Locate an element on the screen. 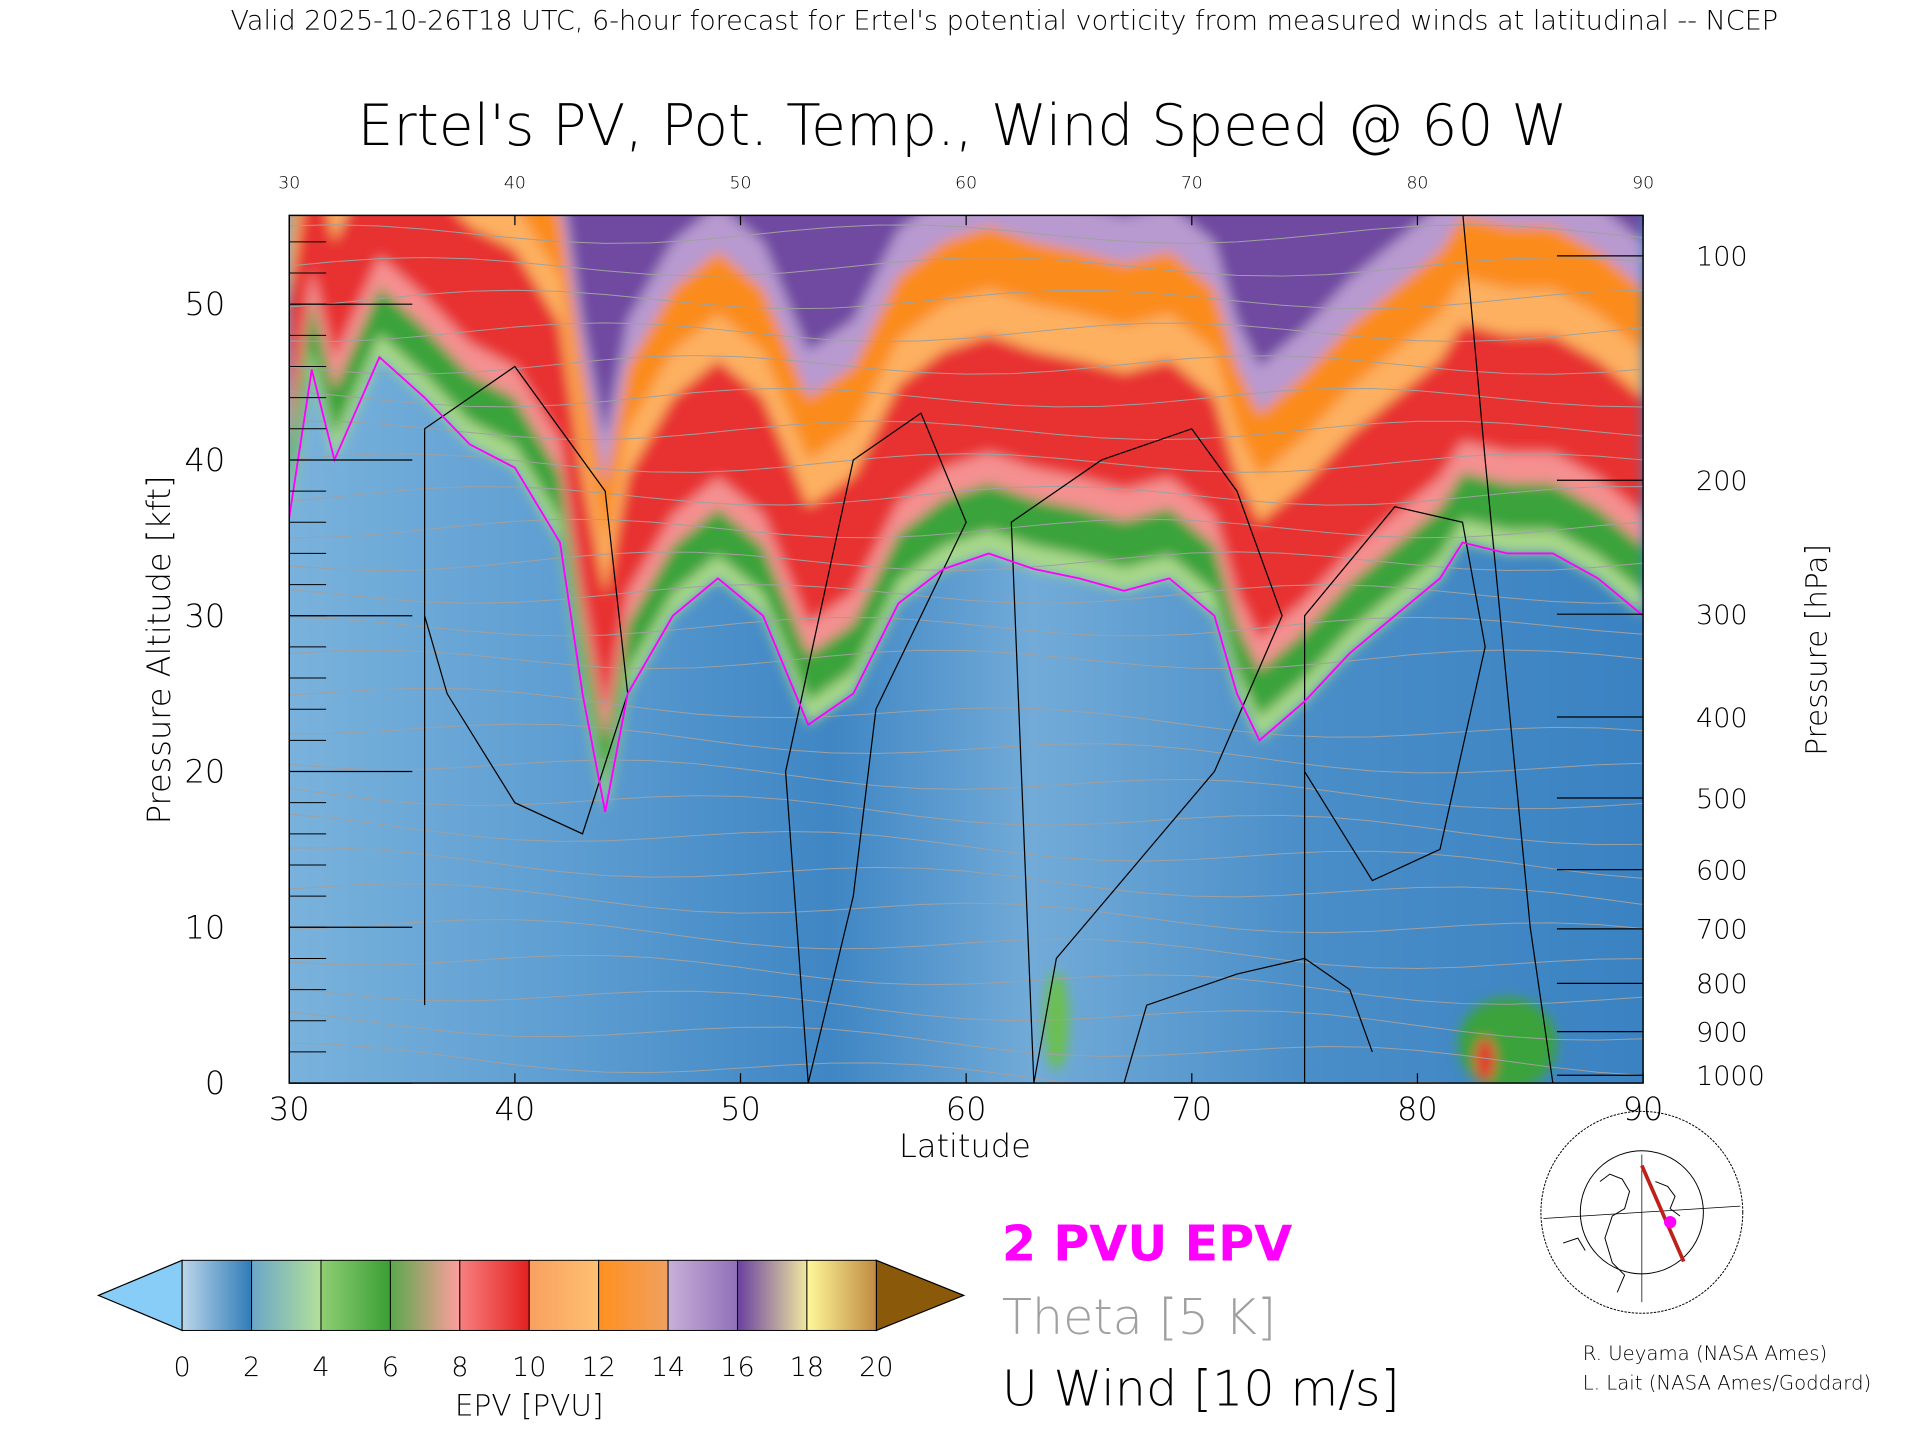 The height and width of the screenshot is (1440, 1920). pressure-tick-label: 300 is located at coordinates (1722, 615).